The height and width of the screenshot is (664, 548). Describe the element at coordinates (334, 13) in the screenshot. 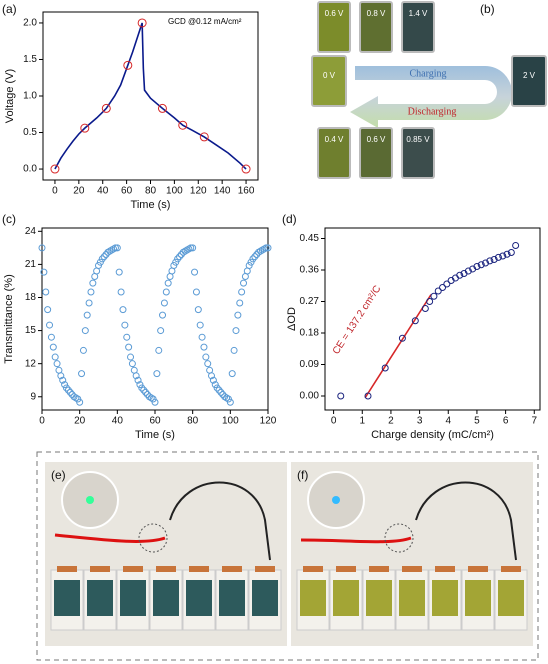

I see `voltage-label: 0.6 V` at that location.